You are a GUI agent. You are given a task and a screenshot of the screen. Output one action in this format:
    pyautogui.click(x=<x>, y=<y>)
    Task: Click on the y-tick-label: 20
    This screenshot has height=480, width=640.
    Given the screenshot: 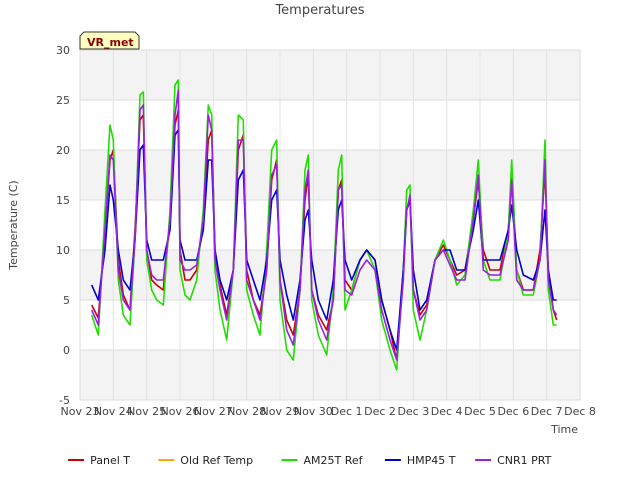 What is the action you would take?
    pyautogui.click(x=63, y=150)
    